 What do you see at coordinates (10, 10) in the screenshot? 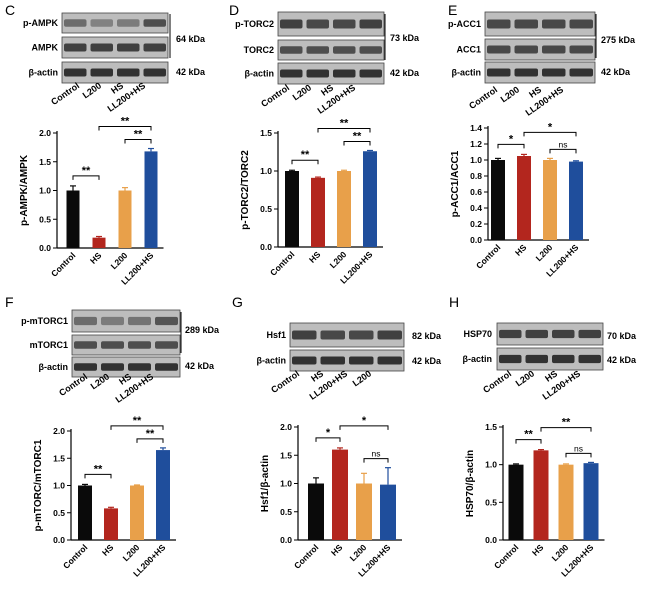
I see `panel-letter: C` at bounding box center [10, 10].